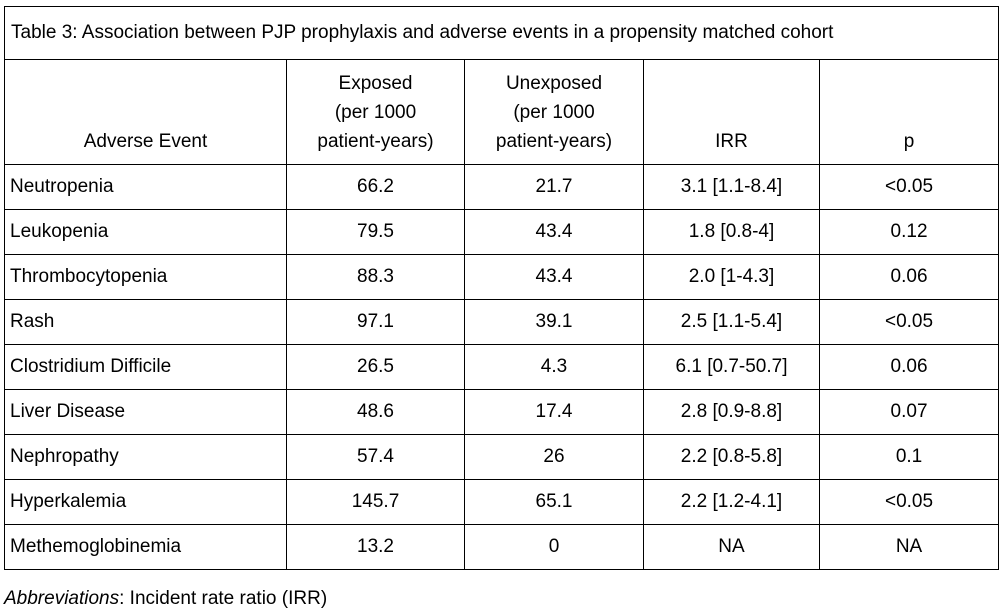  I want to click on cell-unexposed: 39.1, so click(554, 322).